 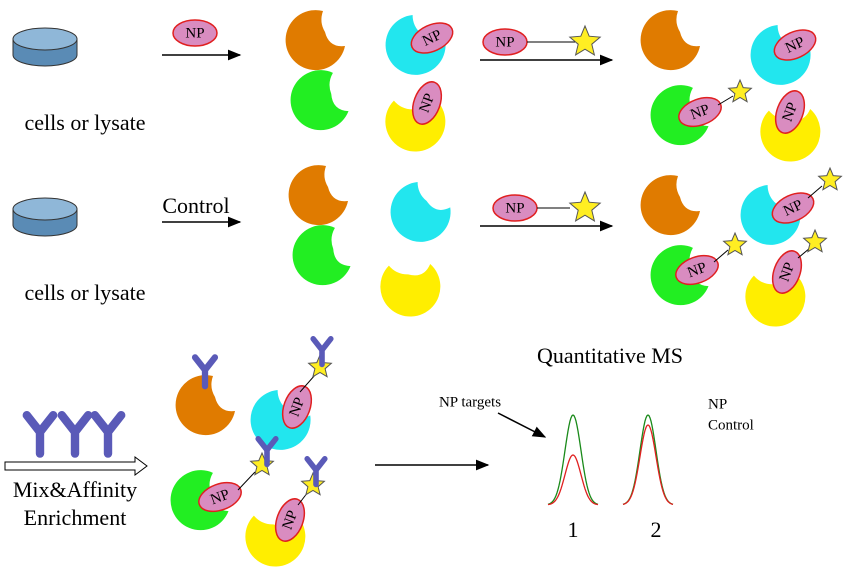 What do you see at coordinates (656, 529) in the screenshot?
I see `label: 2` at bounding box center [656, 529].